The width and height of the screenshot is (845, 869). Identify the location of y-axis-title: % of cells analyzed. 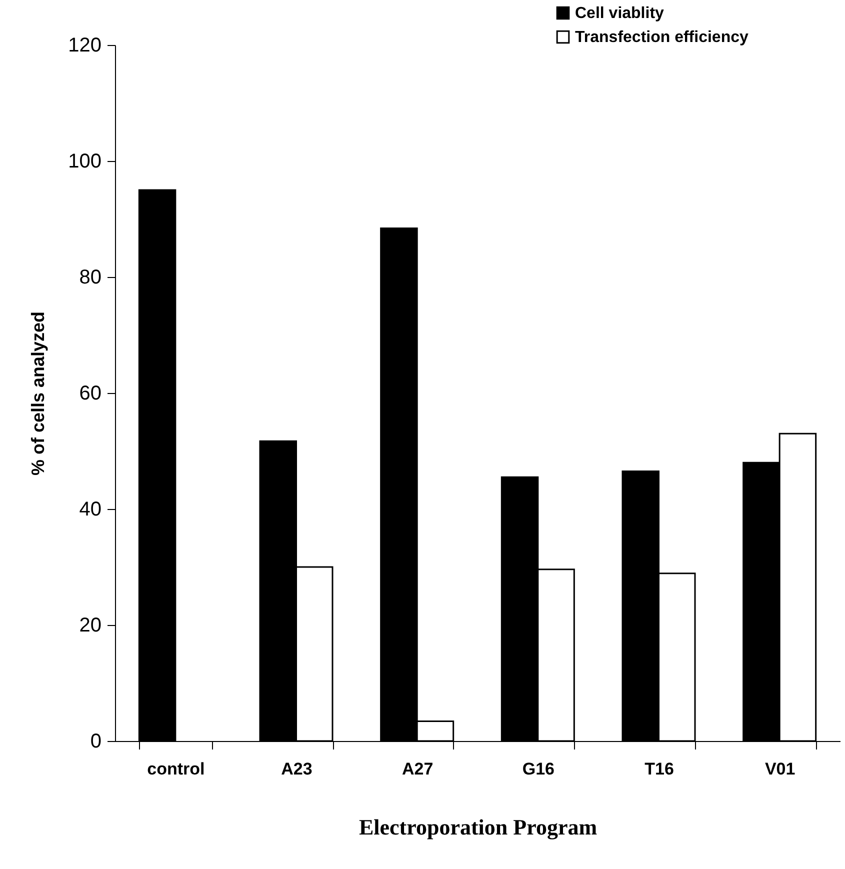
(38, 393).